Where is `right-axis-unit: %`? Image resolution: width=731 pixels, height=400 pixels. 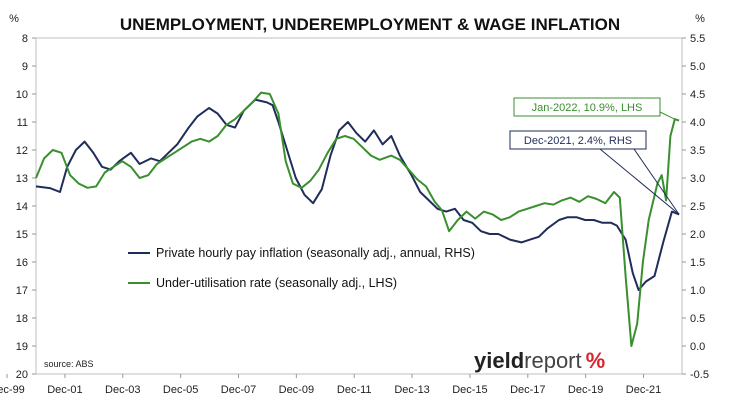
right-axis-unit: % is located at coordinates (700, 19).